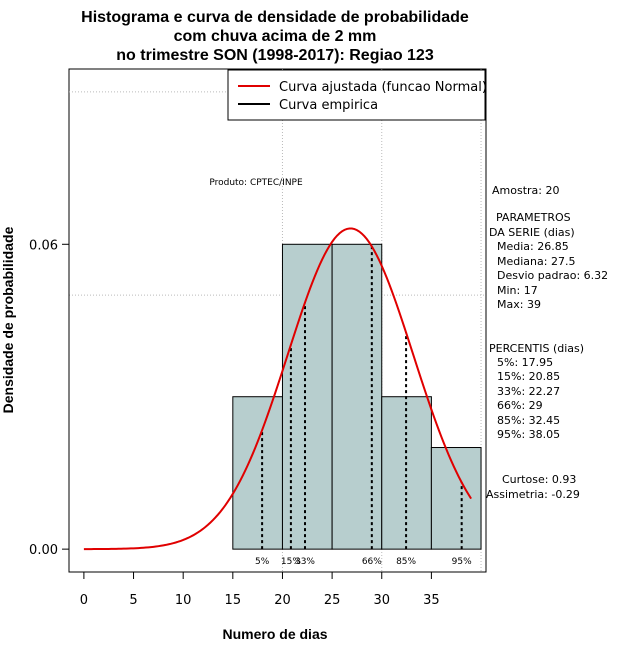  I want to click on percentile-label-2: 33%, so click(305, 562).